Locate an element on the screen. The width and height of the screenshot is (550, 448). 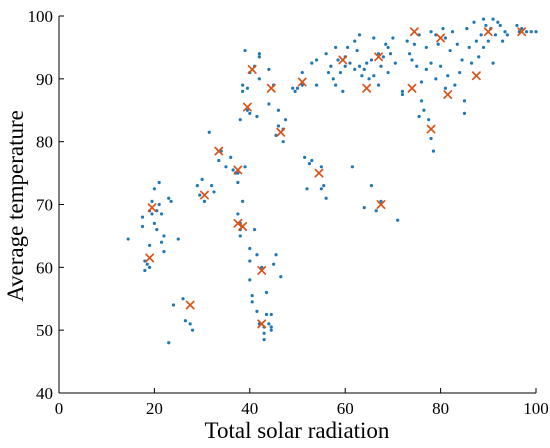
x-tick-label: 80 is located at coordinates (440, 408).